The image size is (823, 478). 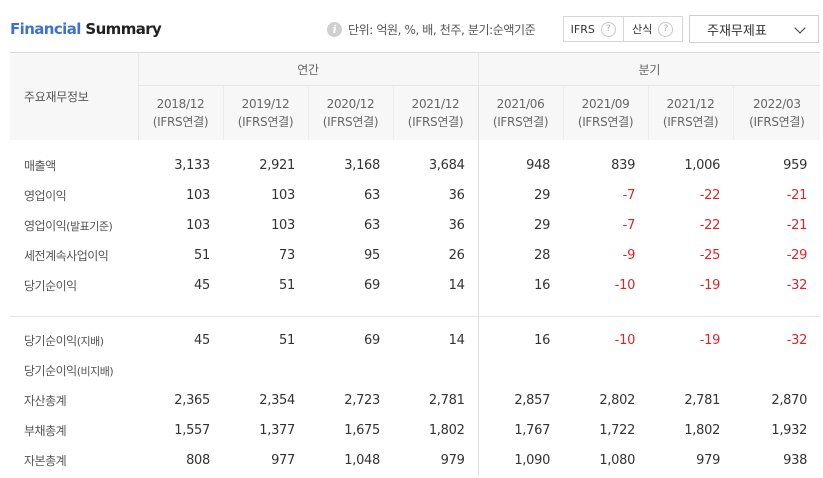 I want to click on column-header: 2021/09 (IFRS연결), so click(x=605, y=112).